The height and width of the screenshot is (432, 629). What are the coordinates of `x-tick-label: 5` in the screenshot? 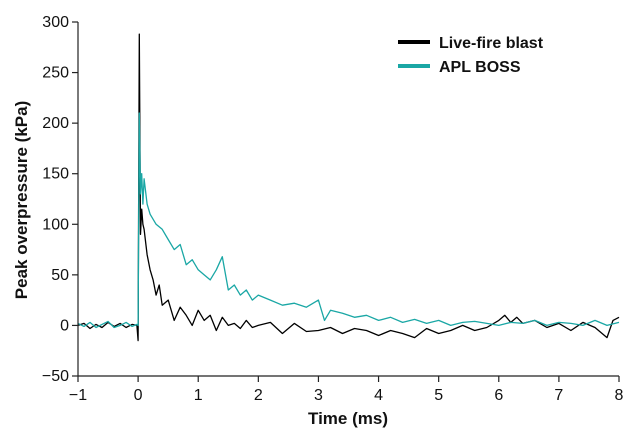 It's located at (438, 395).